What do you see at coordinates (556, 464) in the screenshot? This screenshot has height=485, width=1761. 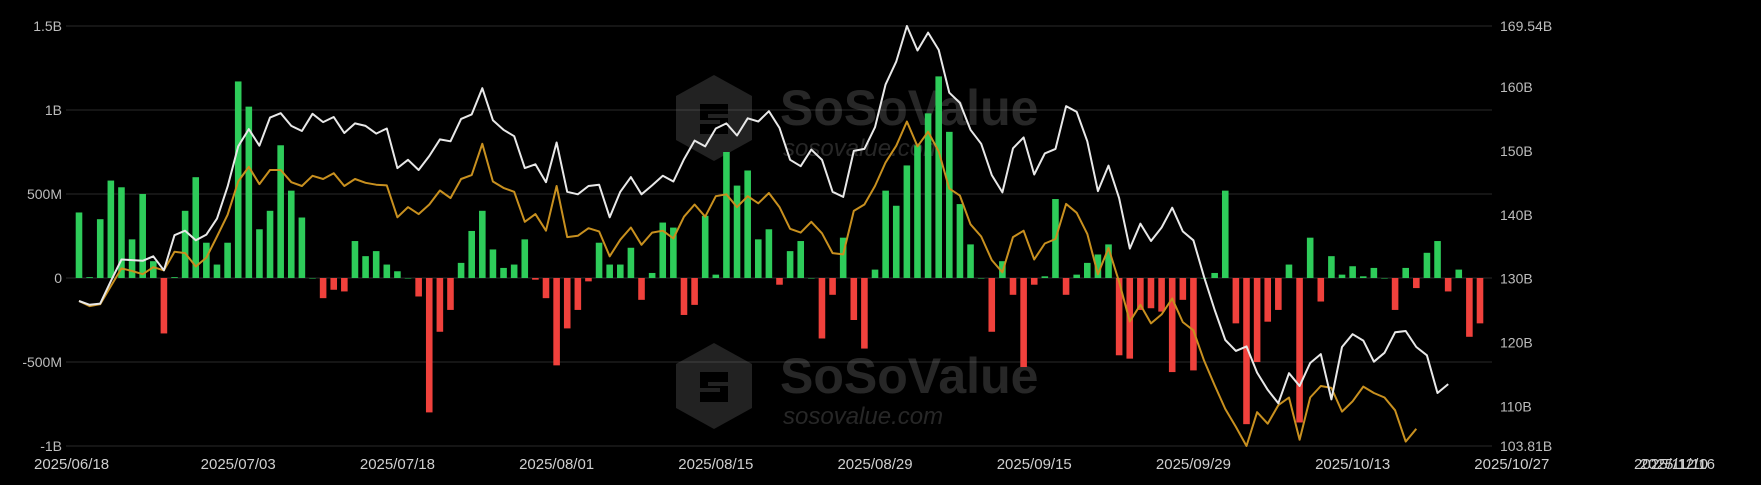 I see `x-tick-label: 2025/08/01` at bounding box center [556, 464].